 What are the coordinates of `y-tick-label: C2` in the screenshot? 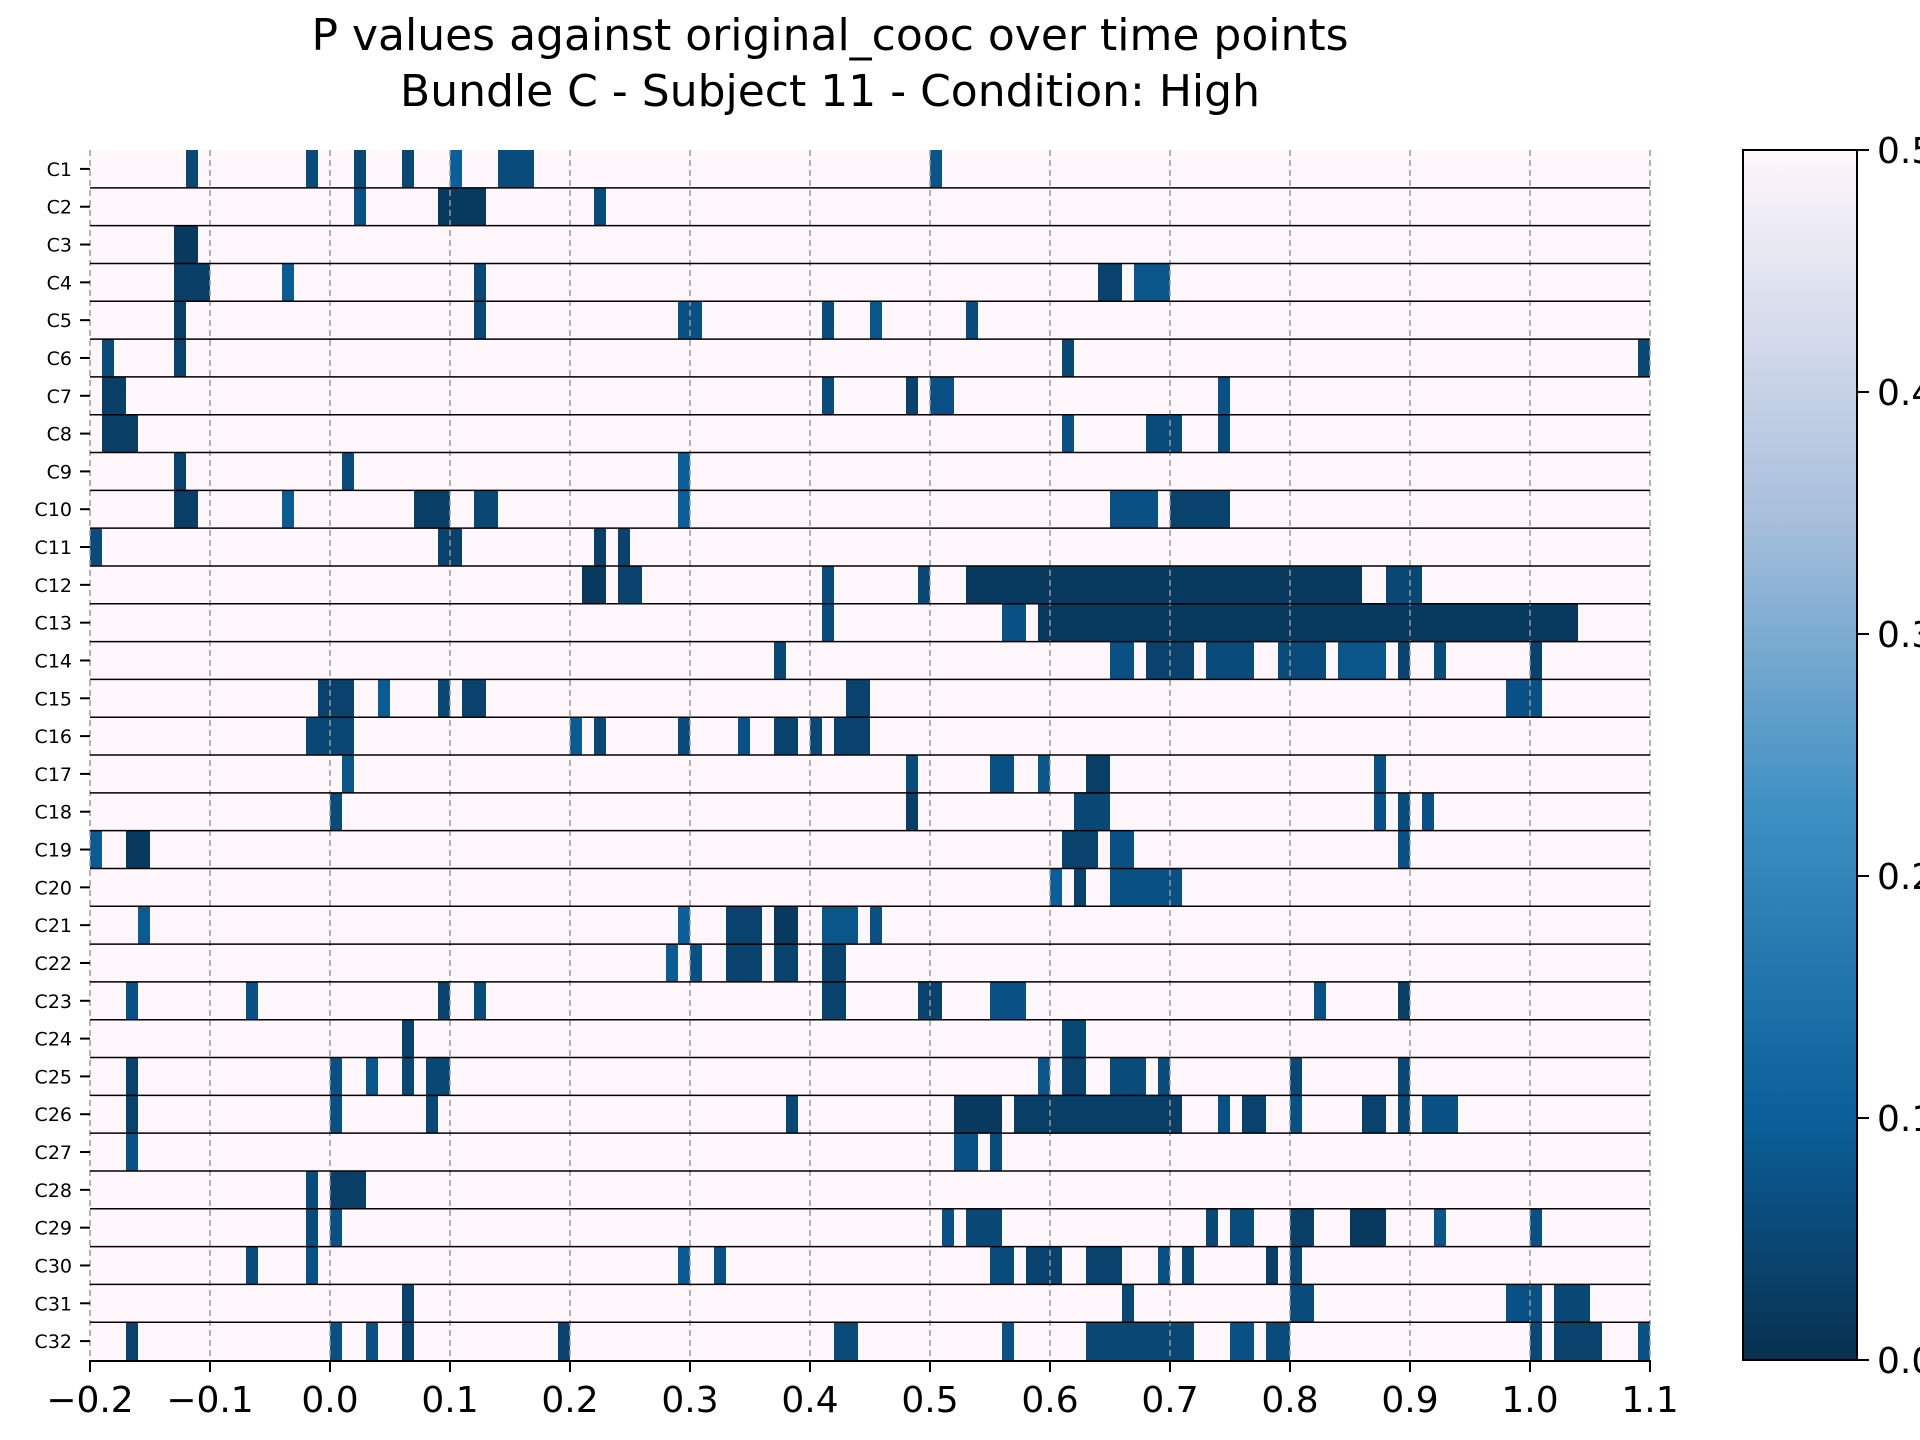 It's located at (59, 208).